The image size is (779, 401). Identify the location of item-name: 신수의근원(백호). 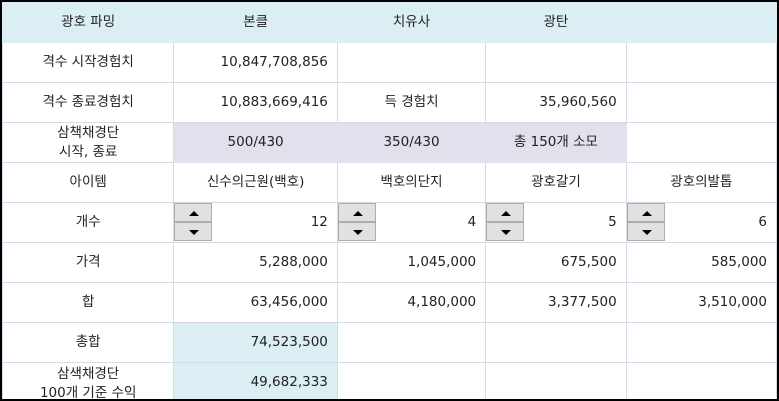
(255, 182).